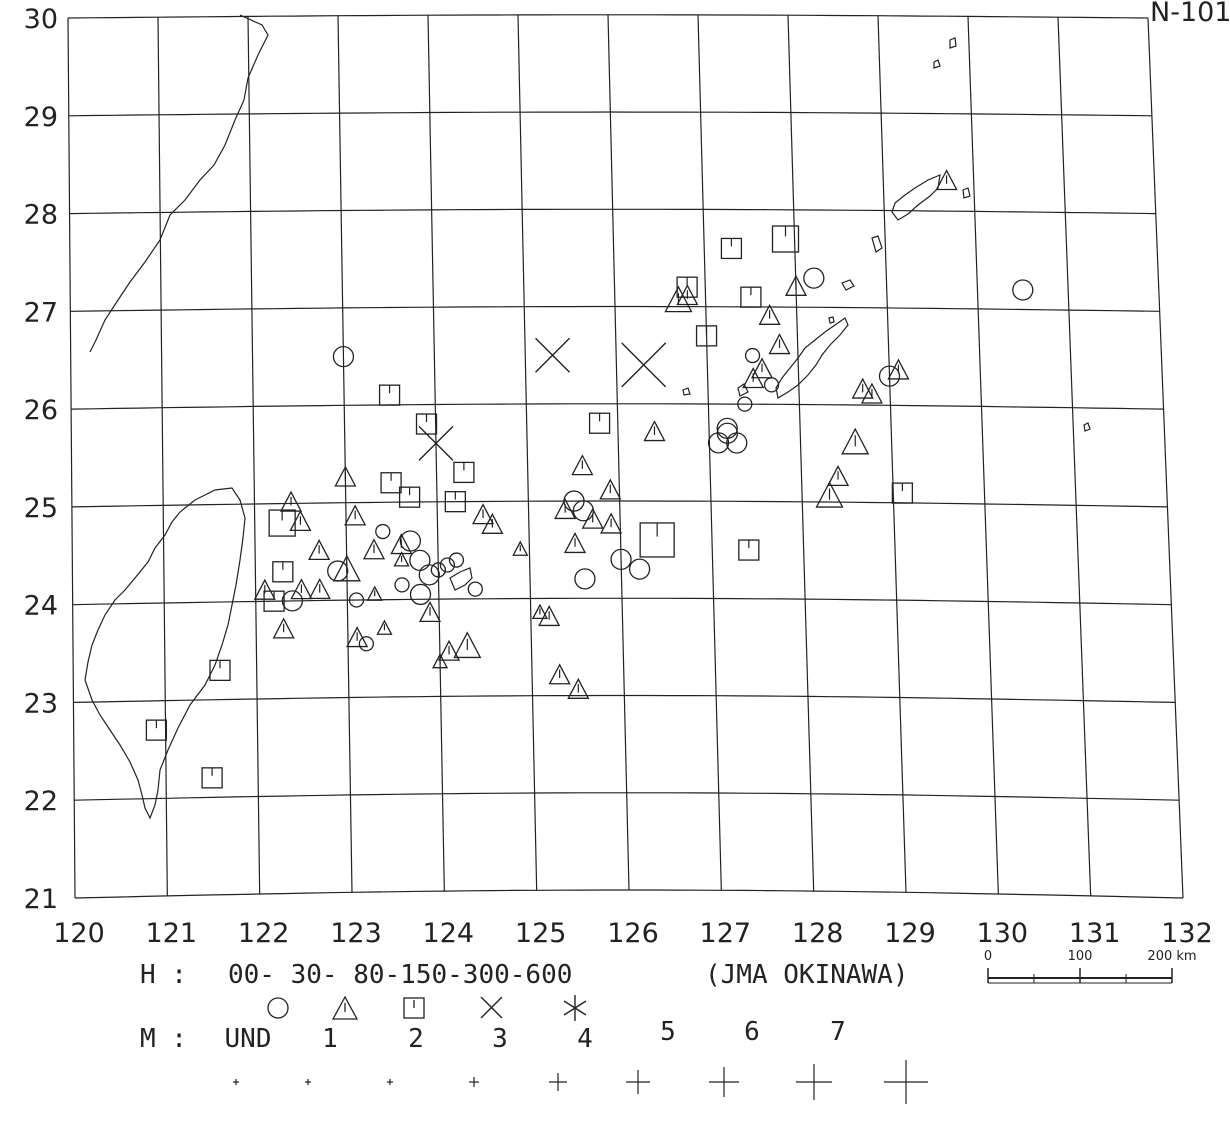 The width and height of the screenshot is (1230, 1142). Describe the element at coordinates (1187, 933) in the screenshot. I see `longitude-label: 132` at that location.